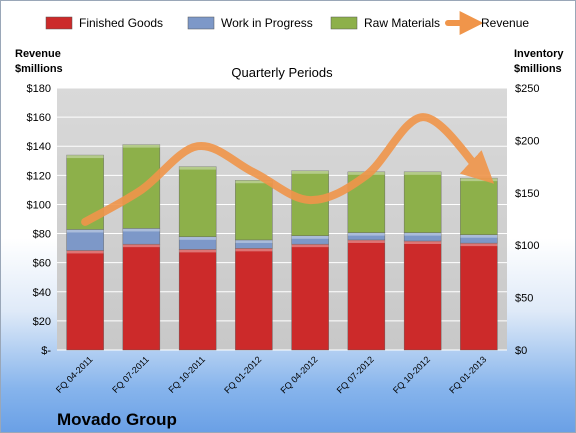  Describe the element at coordinates (521, 351) in the screenshot. I see `right-tick-label: $0` at that location.